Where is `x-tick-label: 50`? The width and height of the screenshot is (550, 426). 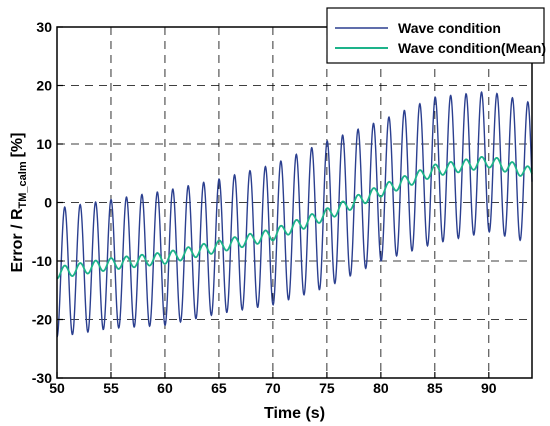
x-tick-label: 50 is located at coordinates (57, 388).